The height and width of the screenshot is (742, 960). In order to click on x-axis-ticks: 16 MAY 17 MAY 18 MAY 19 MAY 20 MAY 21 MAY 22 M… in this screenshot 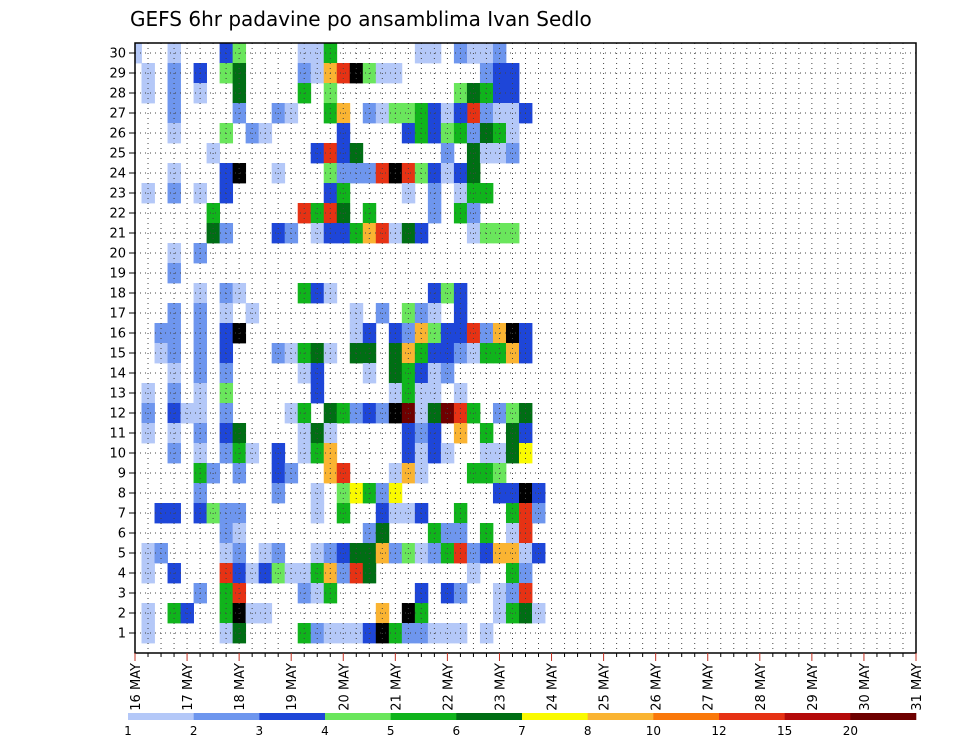, I will do `click(527, 682)`.